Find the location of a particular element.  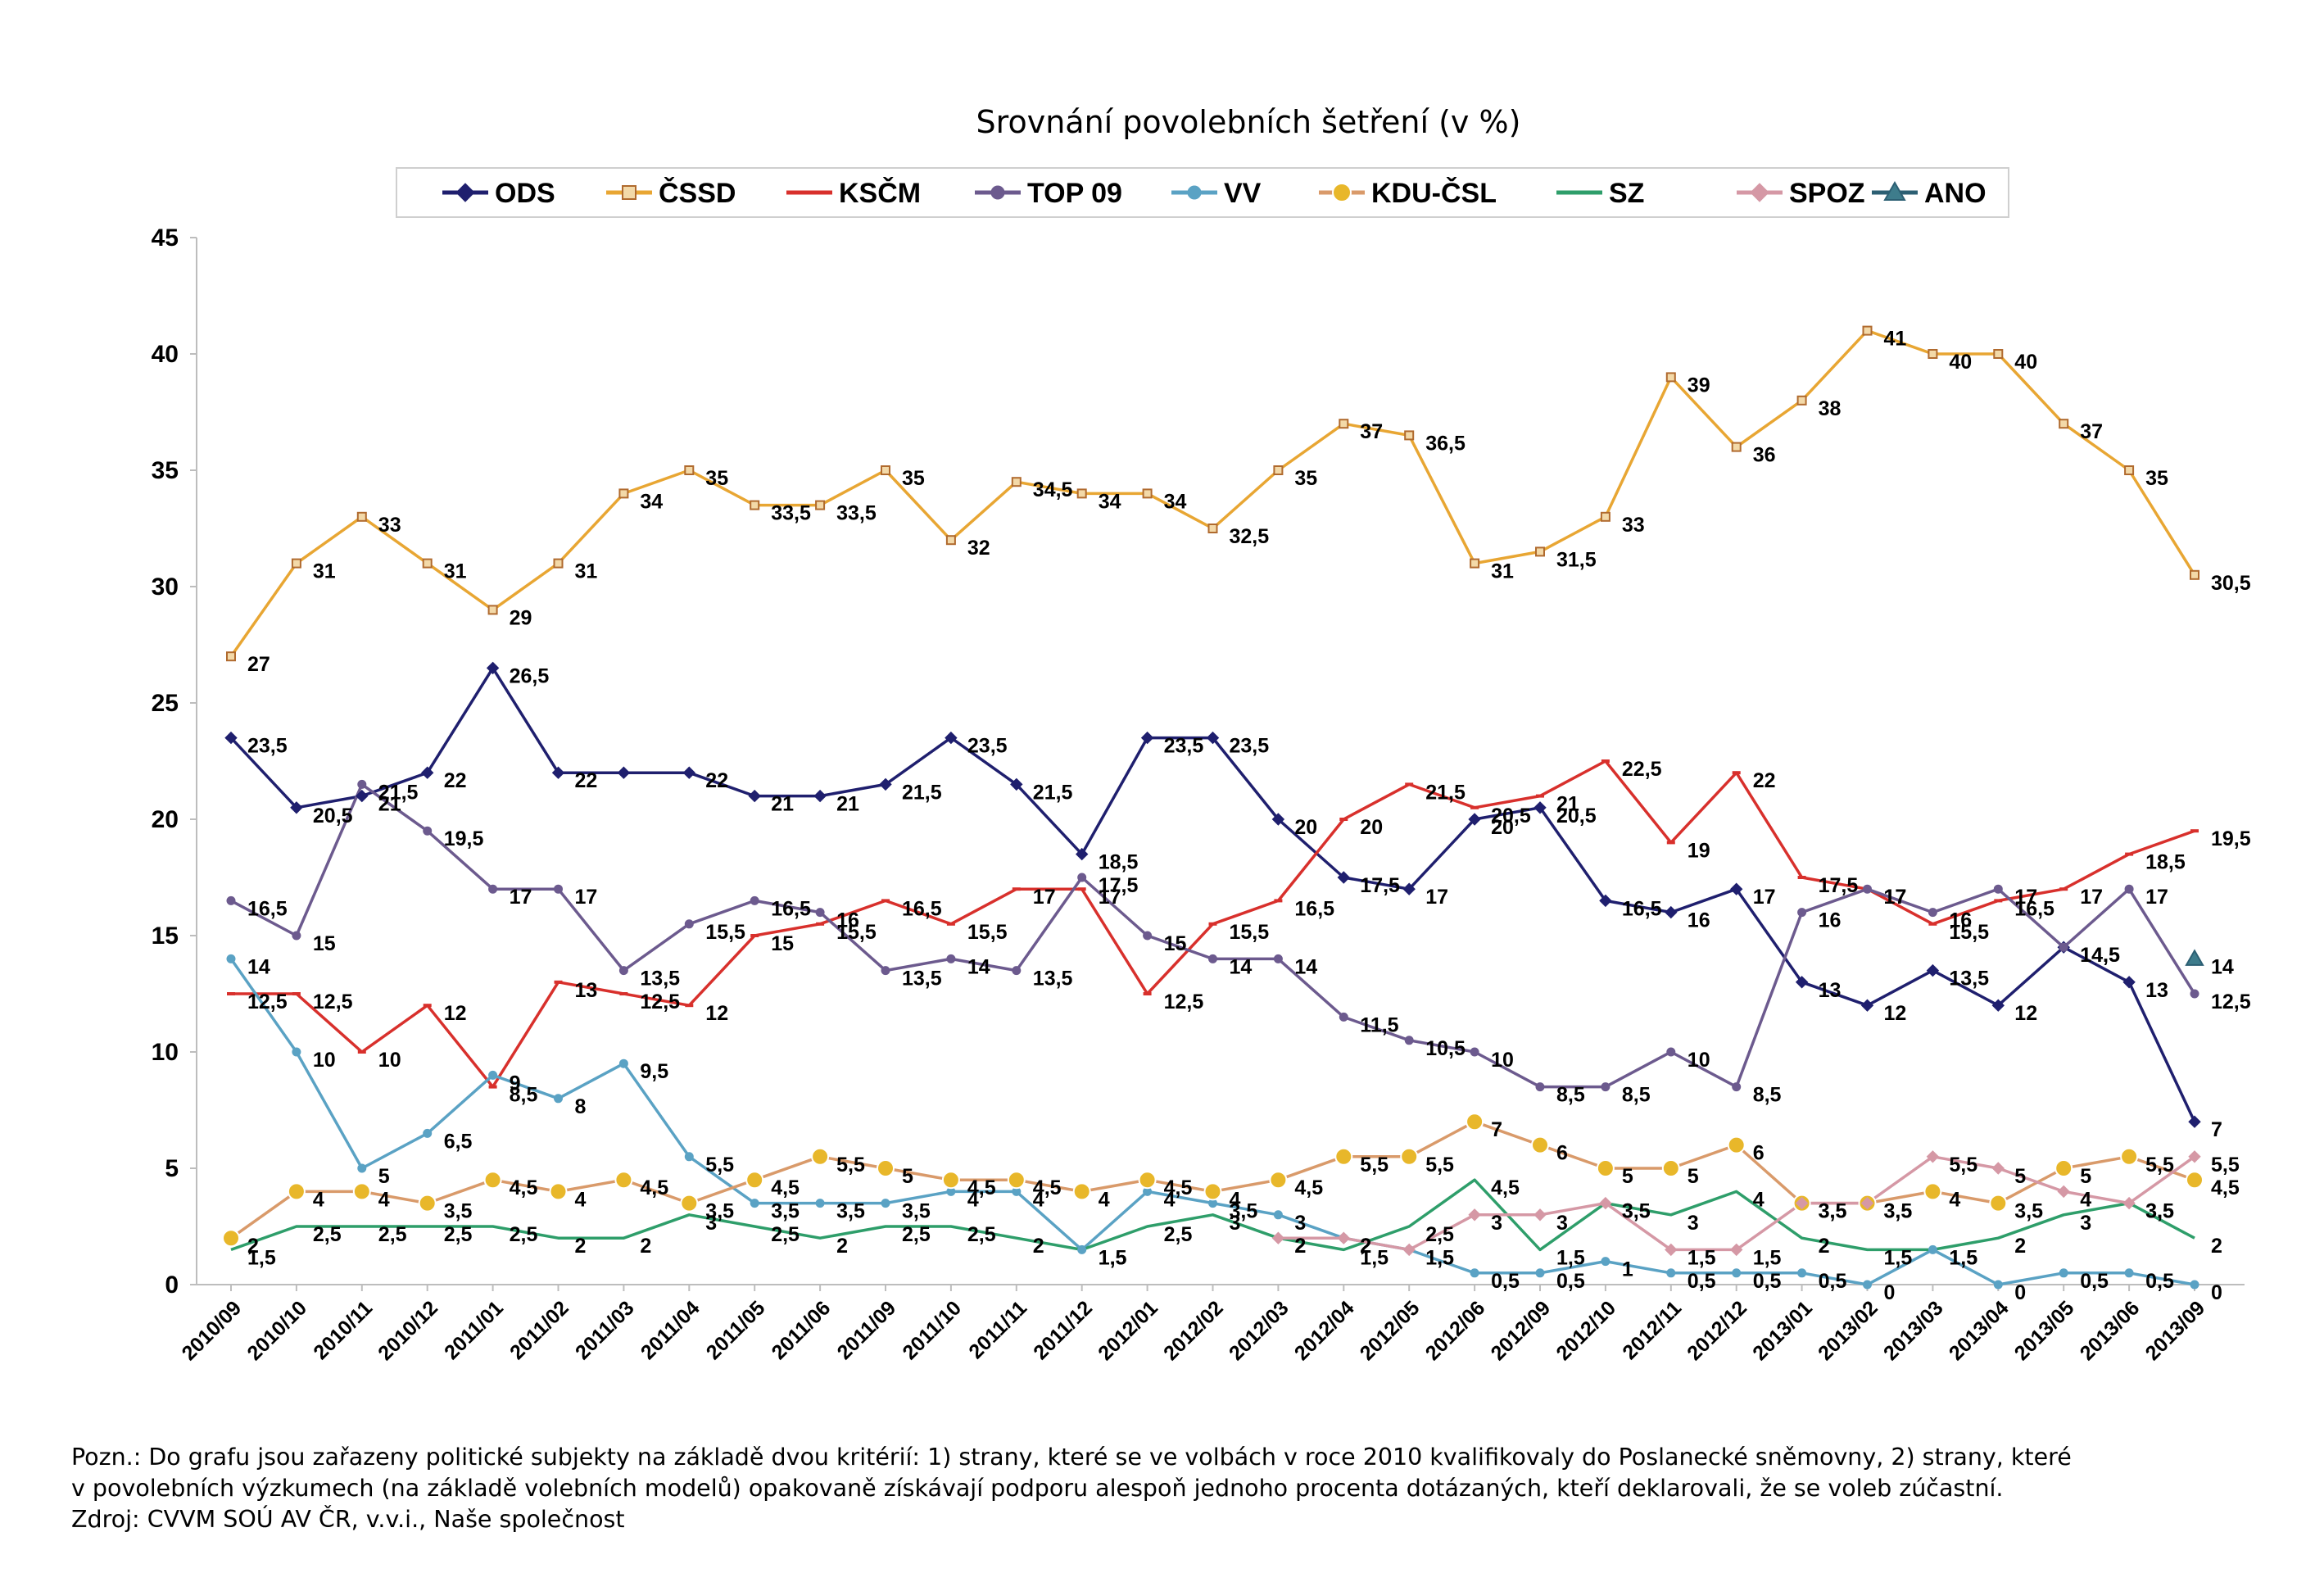

data-label: 23,5 is located at coordinates (1250, 746).